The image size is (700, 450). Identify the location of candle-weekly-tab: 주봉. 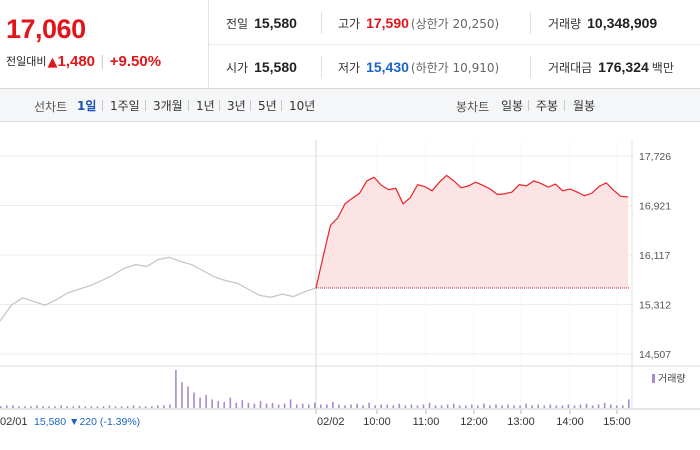
(547, 106).